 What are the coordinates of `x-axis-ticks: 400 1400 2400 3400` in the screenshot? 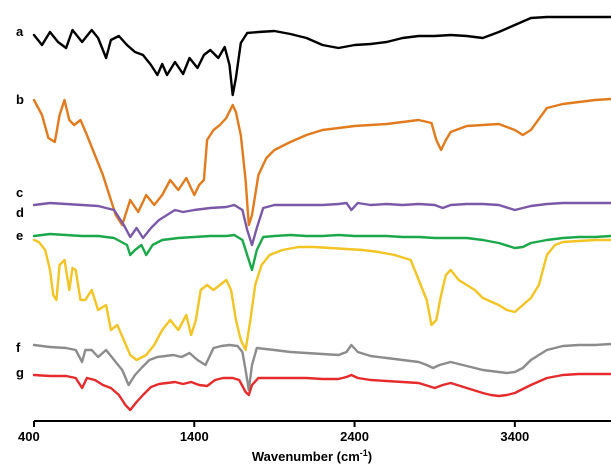 It's located at (273, 432).